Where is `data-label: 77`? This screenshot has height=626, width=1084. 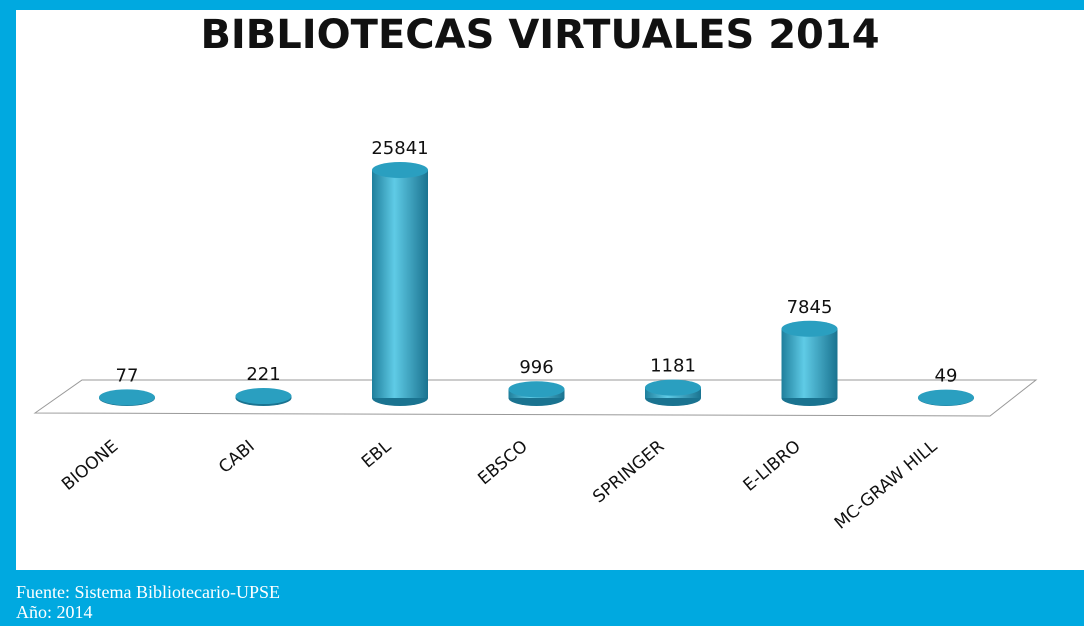 data-label: 77 is located at coordinates (127, 375).